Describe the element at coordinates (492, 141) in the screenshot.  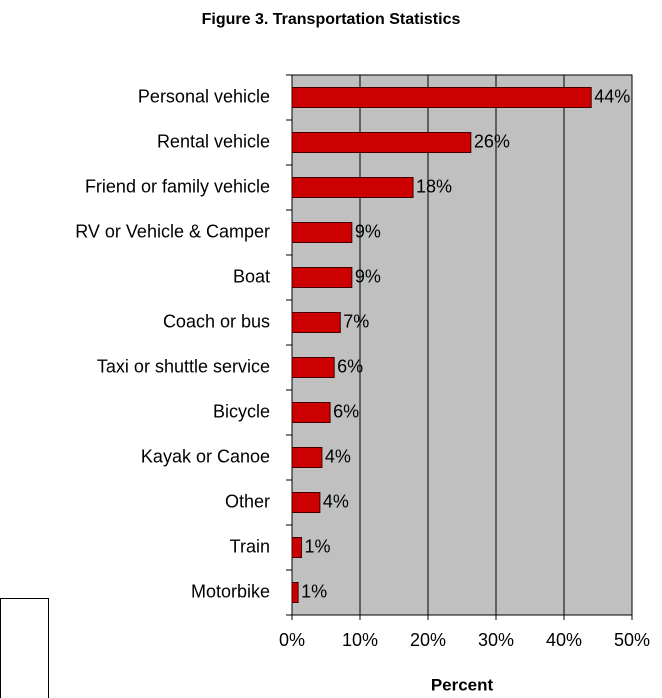
I see `data-label: 26%` at that location.